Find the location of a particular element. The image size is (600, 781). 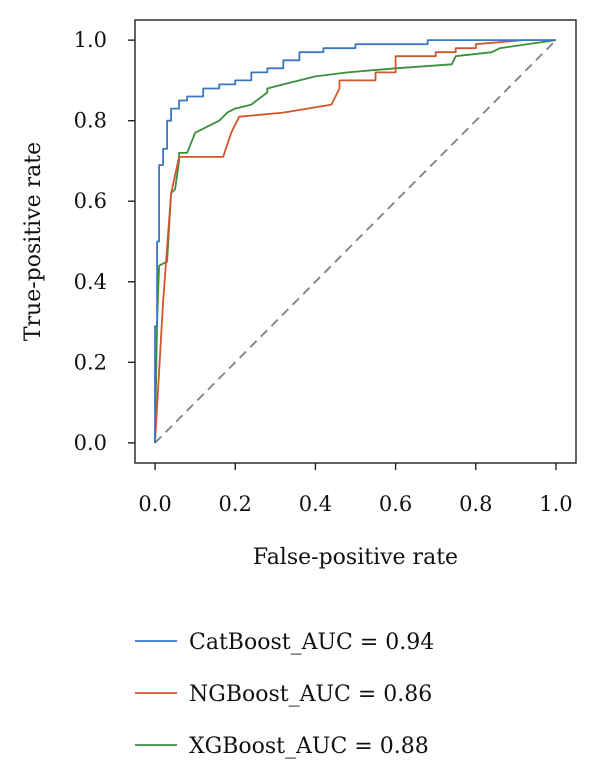

x-axis-ticks: 0.0 0.2 0.4 0.6 0.8 1.0 is located at coordinates (355, 489).